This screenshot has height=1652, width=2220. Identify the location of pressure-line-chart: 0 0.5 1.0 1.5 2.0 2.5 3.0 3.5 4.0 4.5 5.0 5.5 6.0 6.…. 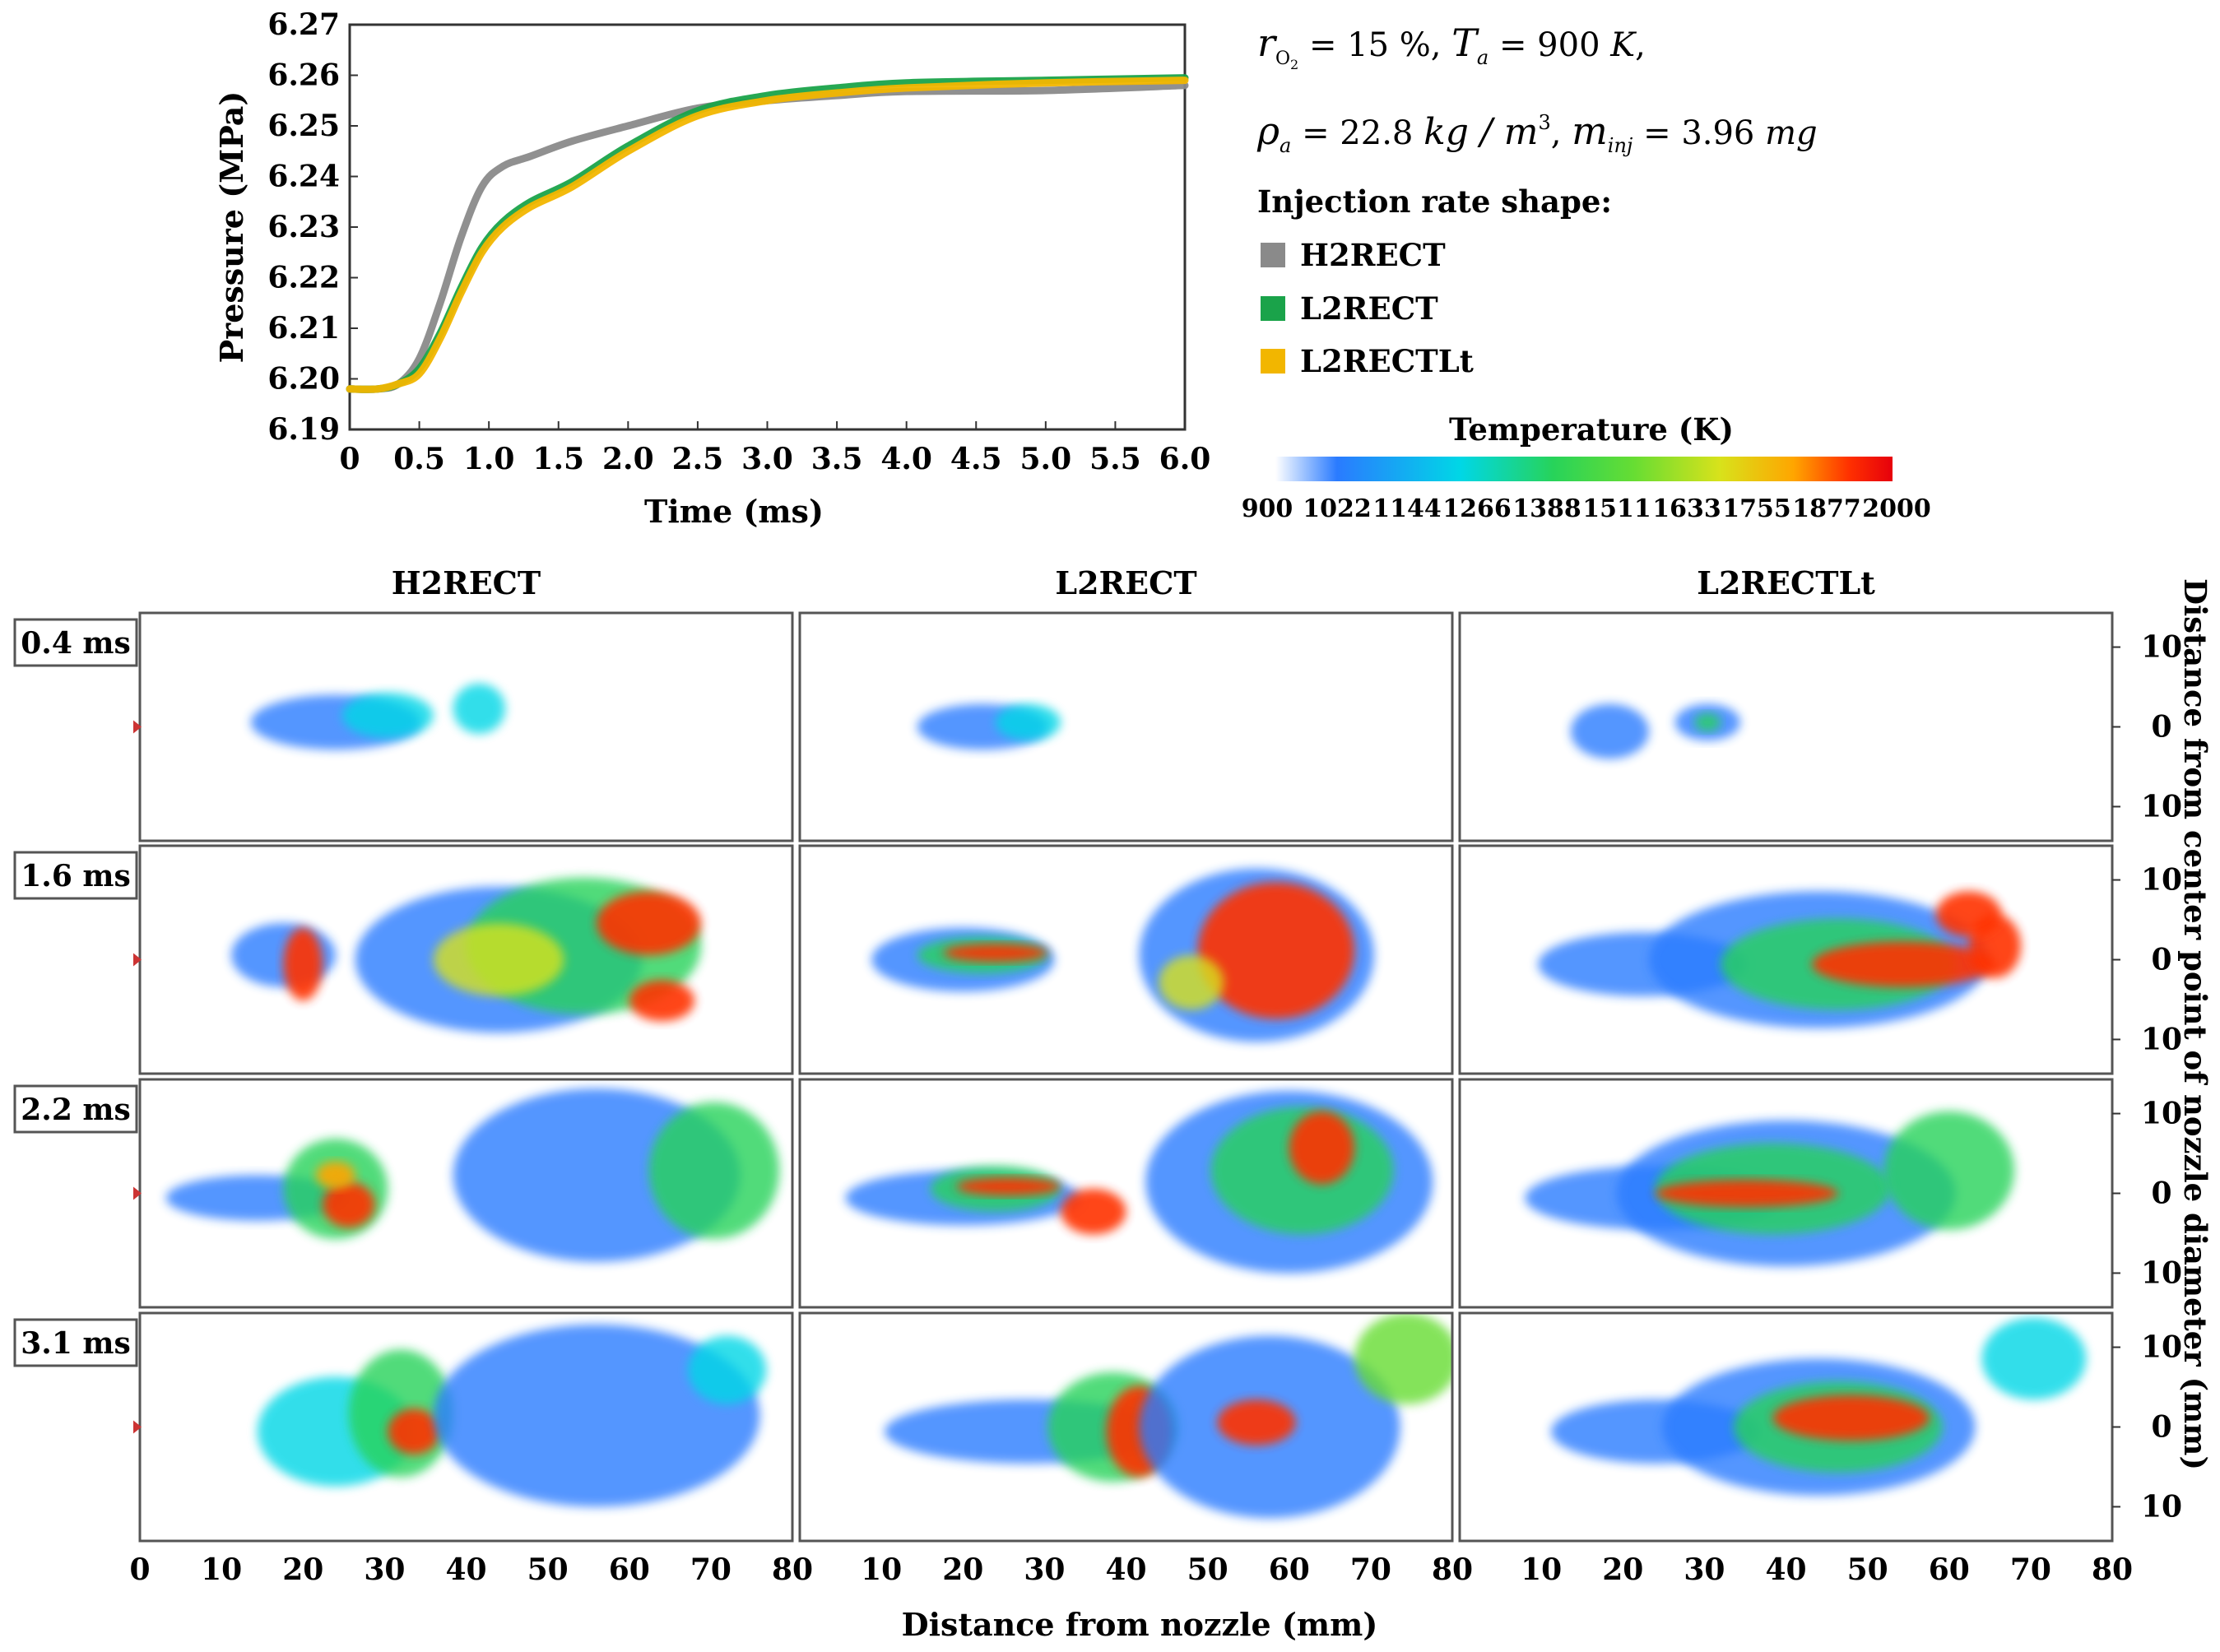
(711, 268).